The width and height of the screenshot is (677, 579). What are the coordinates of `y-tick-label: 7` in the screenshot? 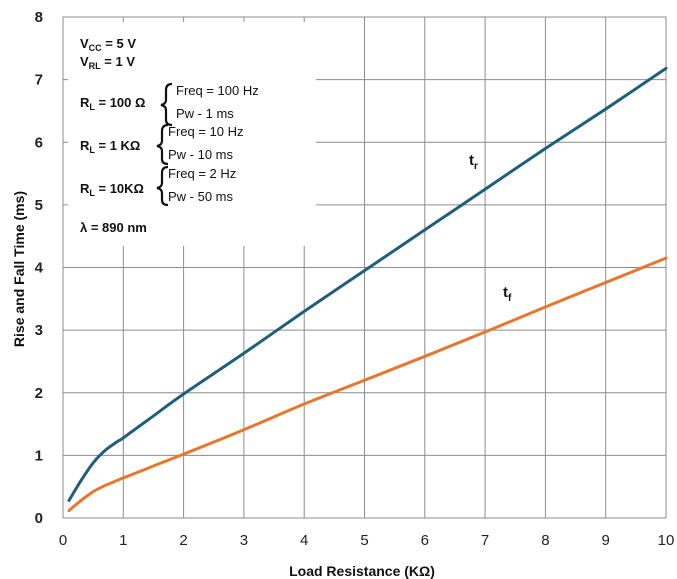 It's located at (39, 80).